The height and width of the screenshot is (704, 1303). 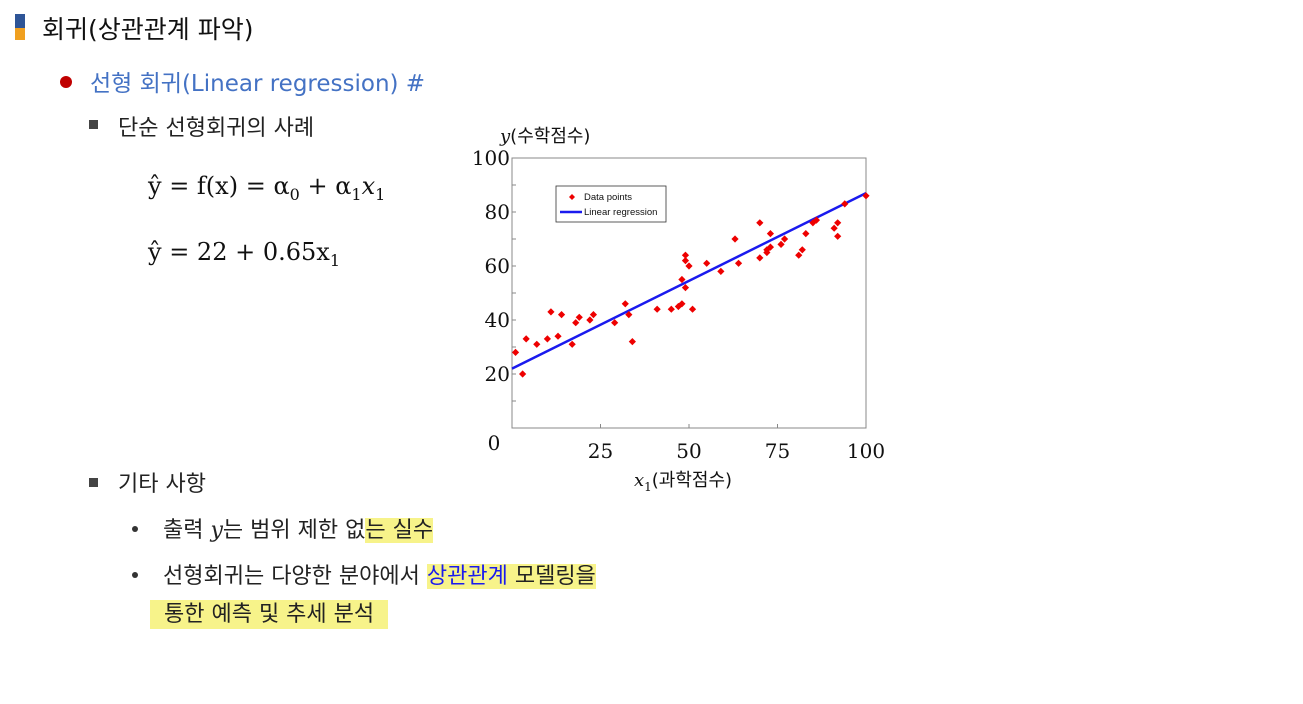 What do you see at coordinates (620, 212) in the screenshot?
I see `legend-label-line: Linear regression` at bounding box center [620, 212].